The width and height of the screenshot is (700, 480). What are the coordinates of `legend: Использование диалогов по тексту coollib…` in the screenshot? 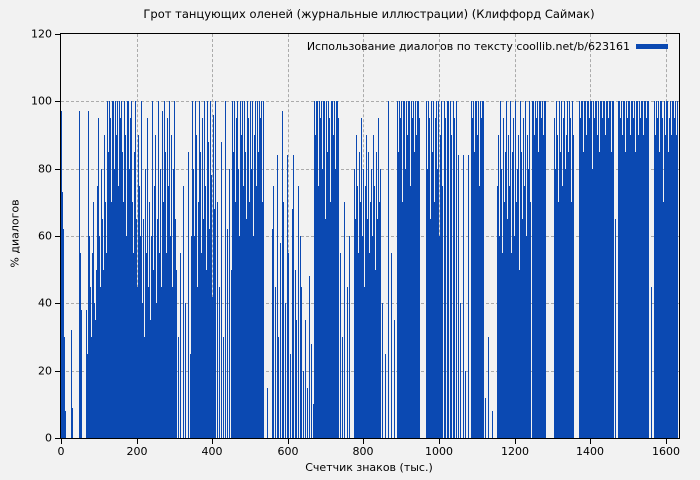 It's located at (487, 46).